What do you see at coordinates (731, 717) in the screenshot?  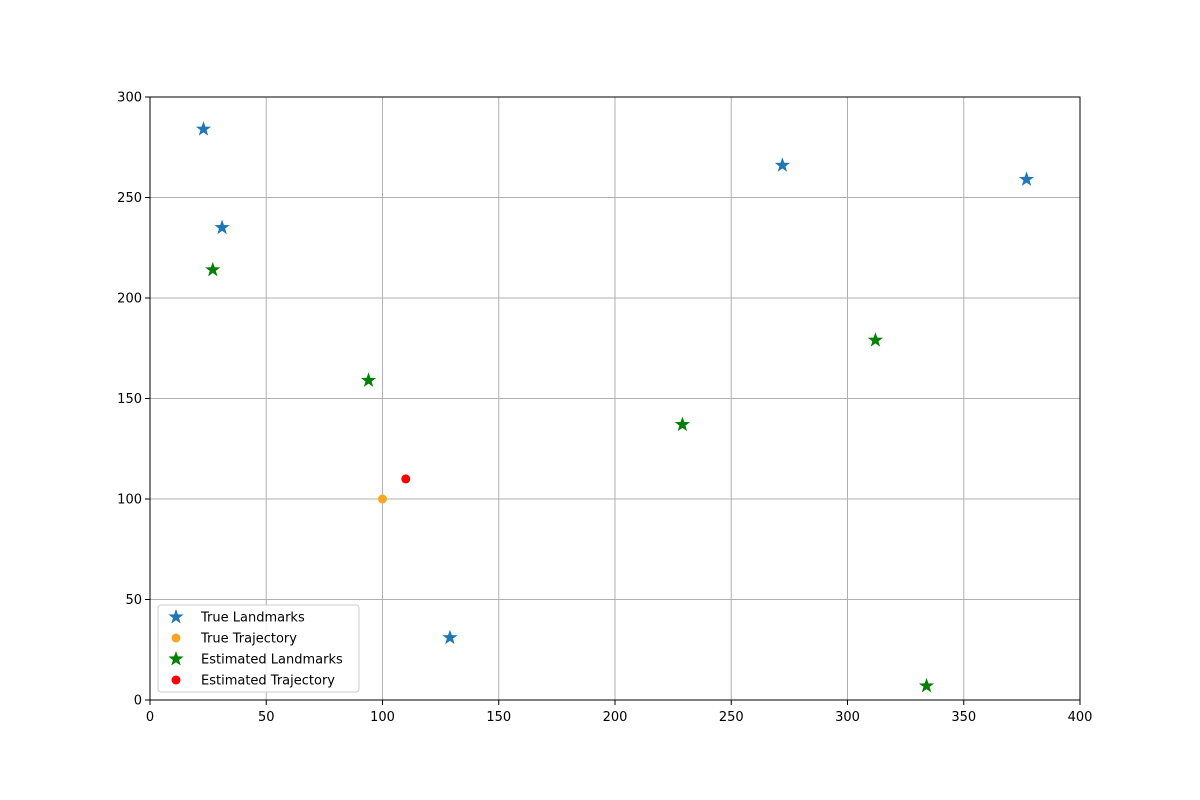 I see `x-tick-label: 250` at bounding box center [731, 717].